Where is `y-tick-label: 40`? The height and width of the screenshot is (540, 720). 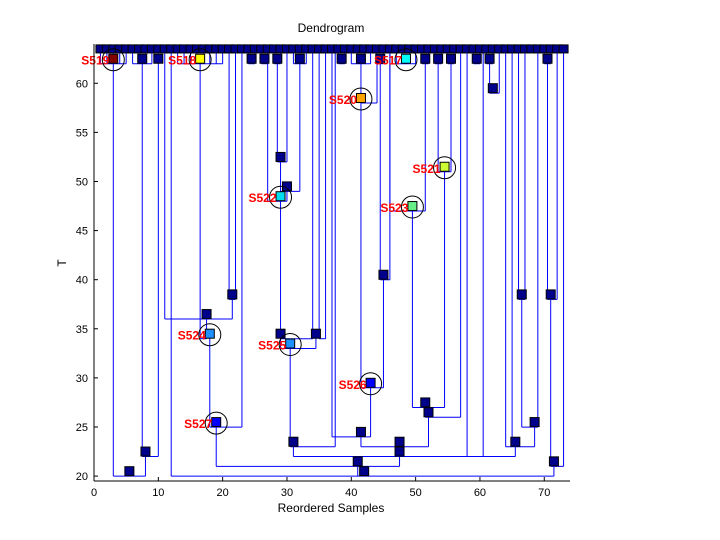 y-tick-label: 40 is located at coordinates (82, 281).